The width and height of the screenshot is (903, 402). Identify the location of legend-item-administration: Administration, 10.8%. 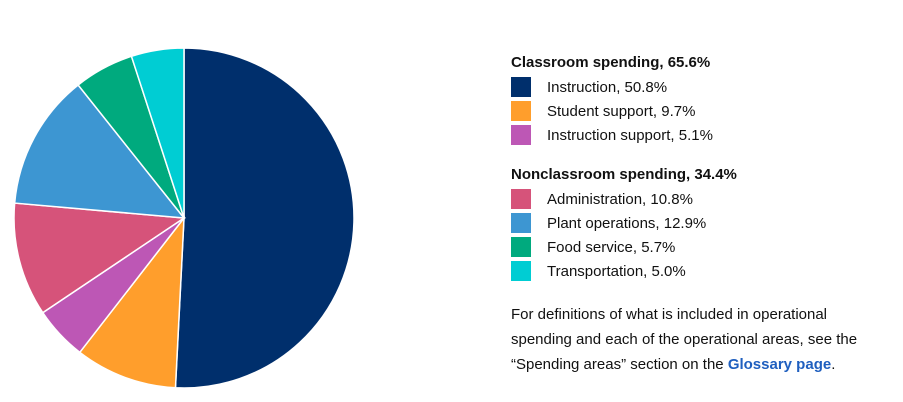
(701, 199).